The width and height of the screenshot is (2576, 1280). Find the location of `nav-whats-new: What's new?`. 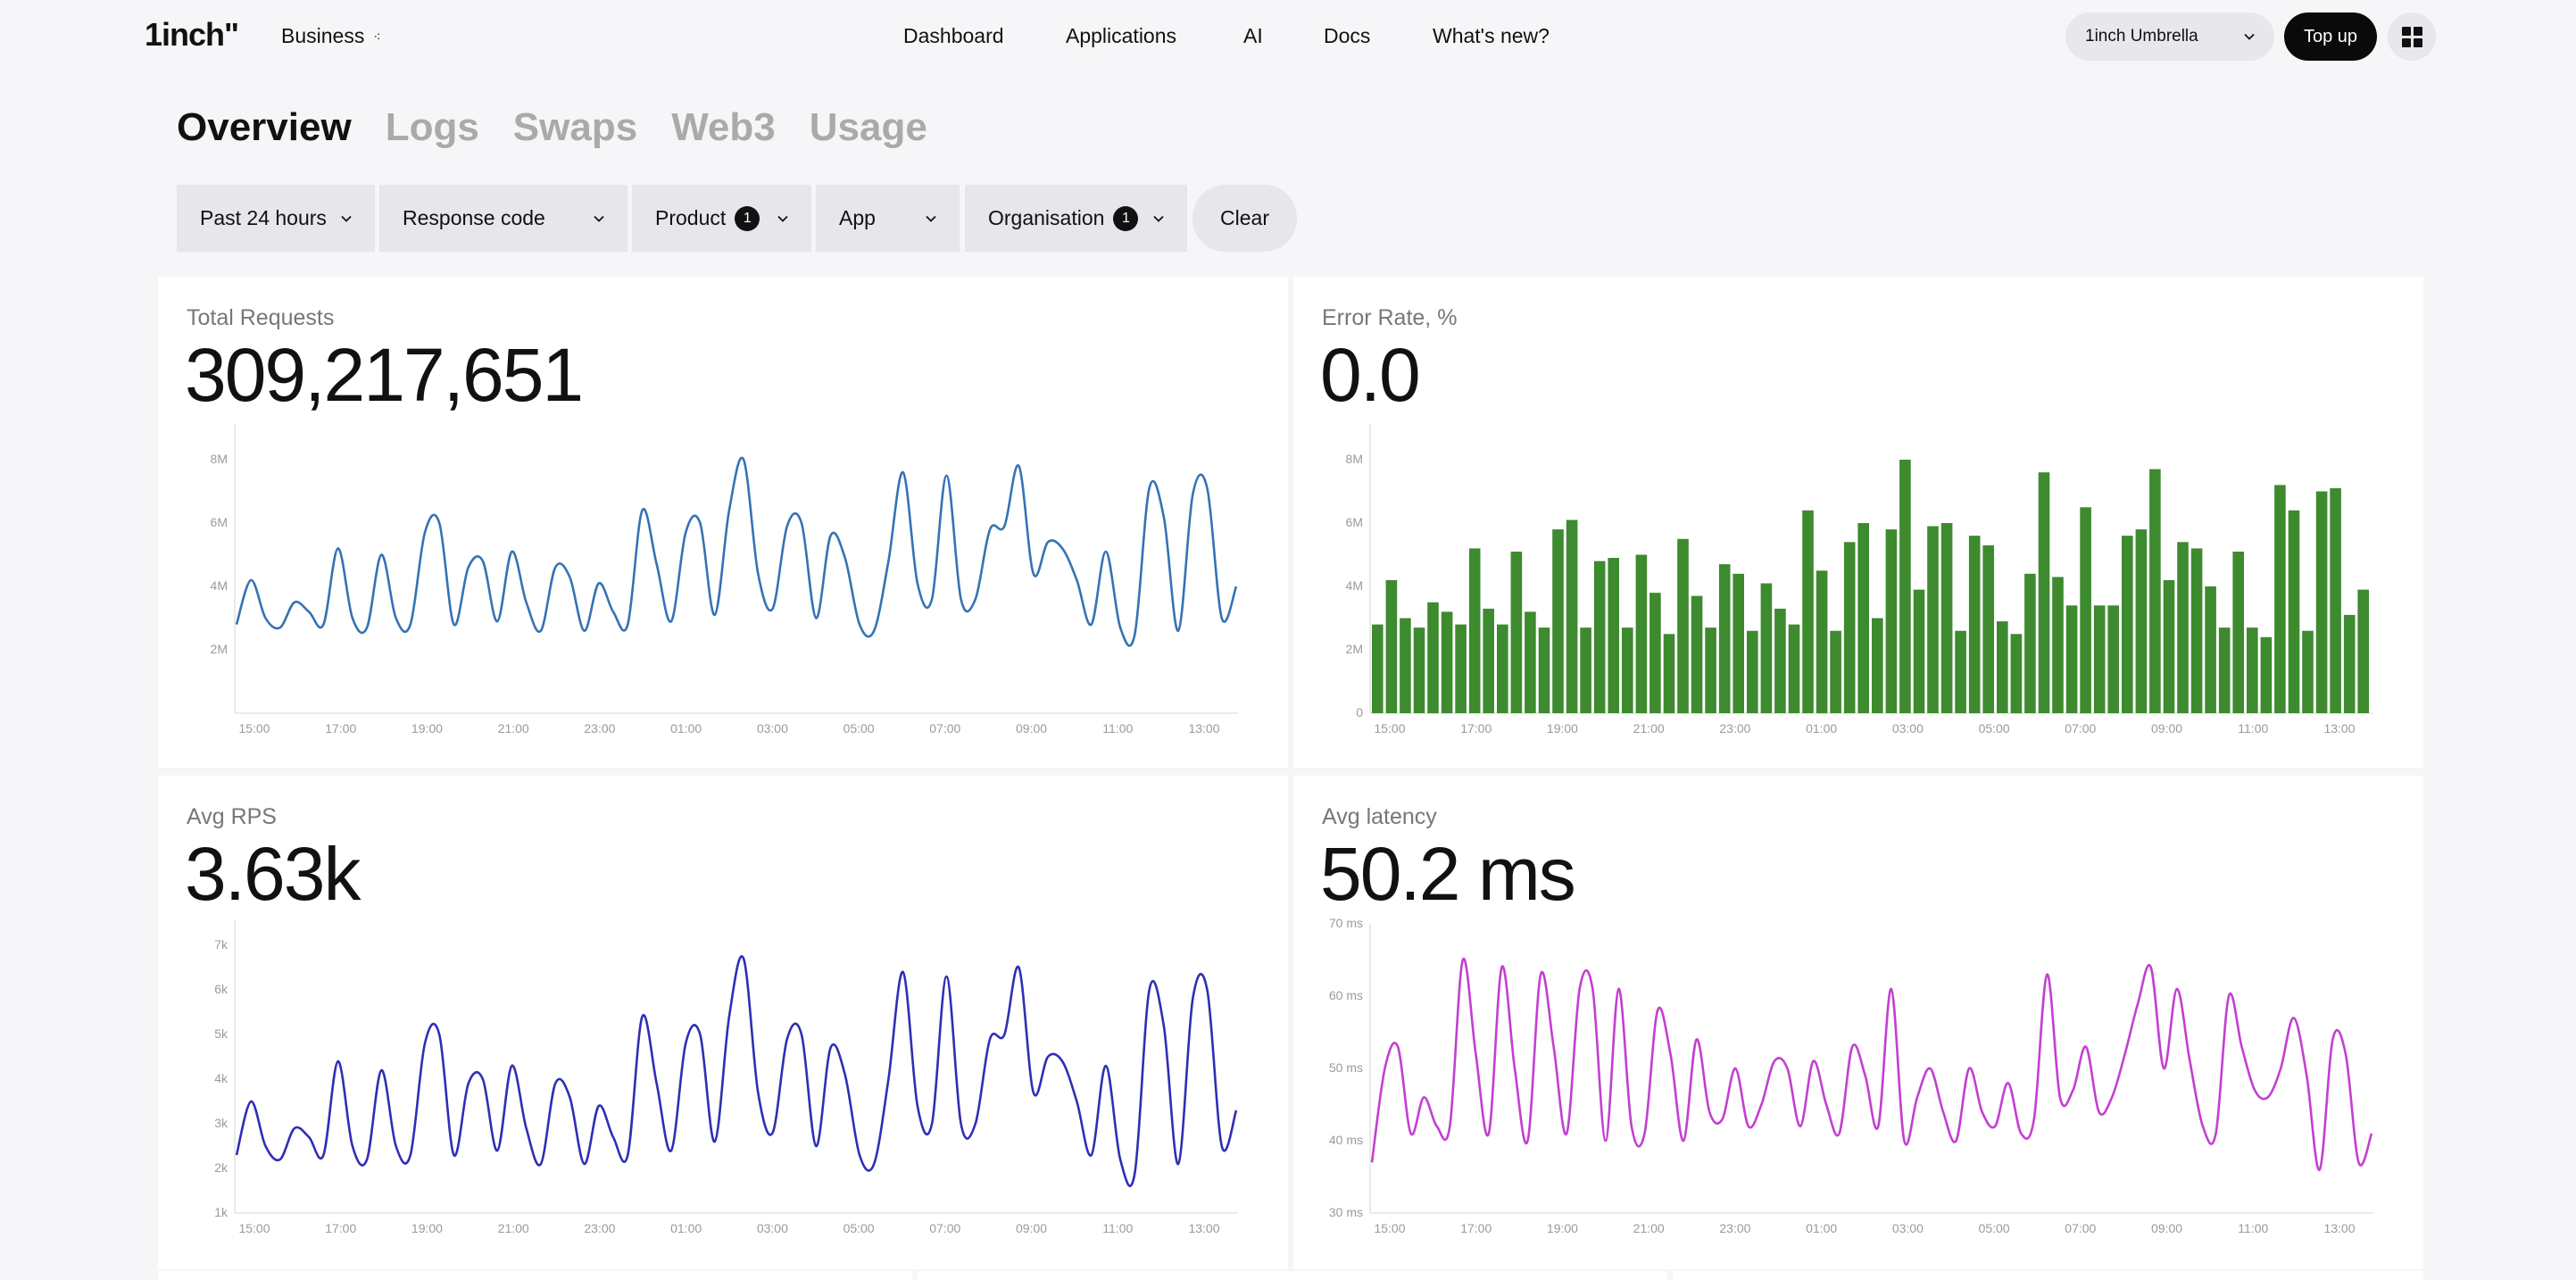

nav-whats-new: What's new? is located at coordinates (1491, 35).